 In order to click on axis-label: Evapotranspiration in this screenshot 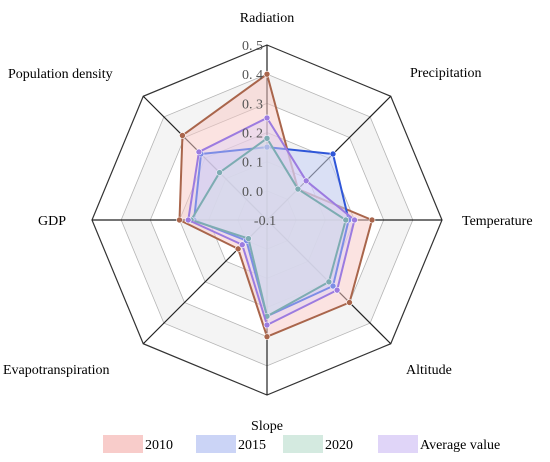, I will do `click(56, 370)`.